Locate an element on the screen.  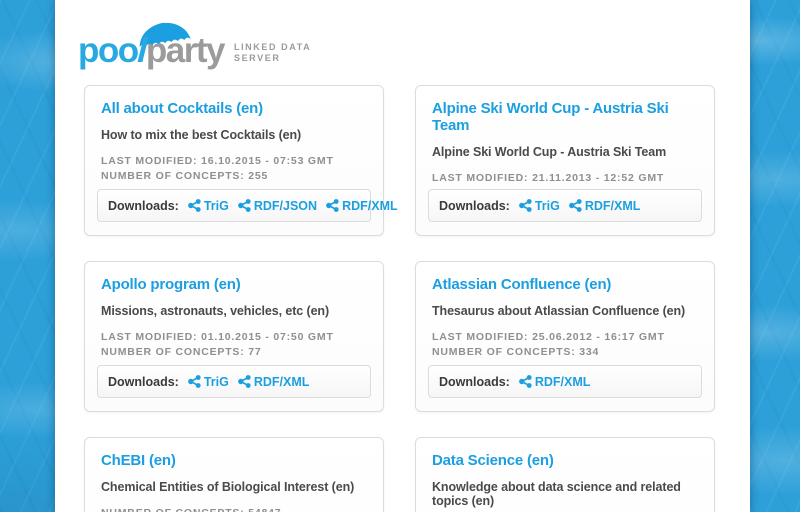
logo-text-pool: poo is located at coordinates (108, 50).